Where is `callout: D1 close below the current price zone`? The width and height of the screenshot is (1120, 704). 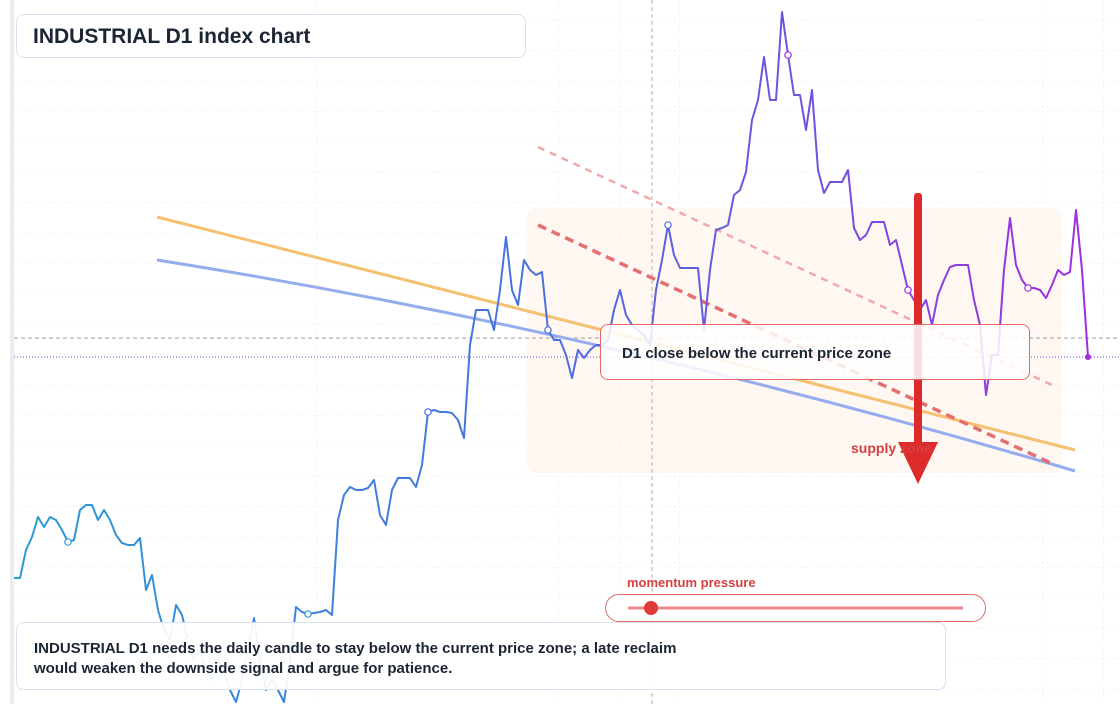 callout: D1 close below the current price zone is located at coordinates (815, 352).